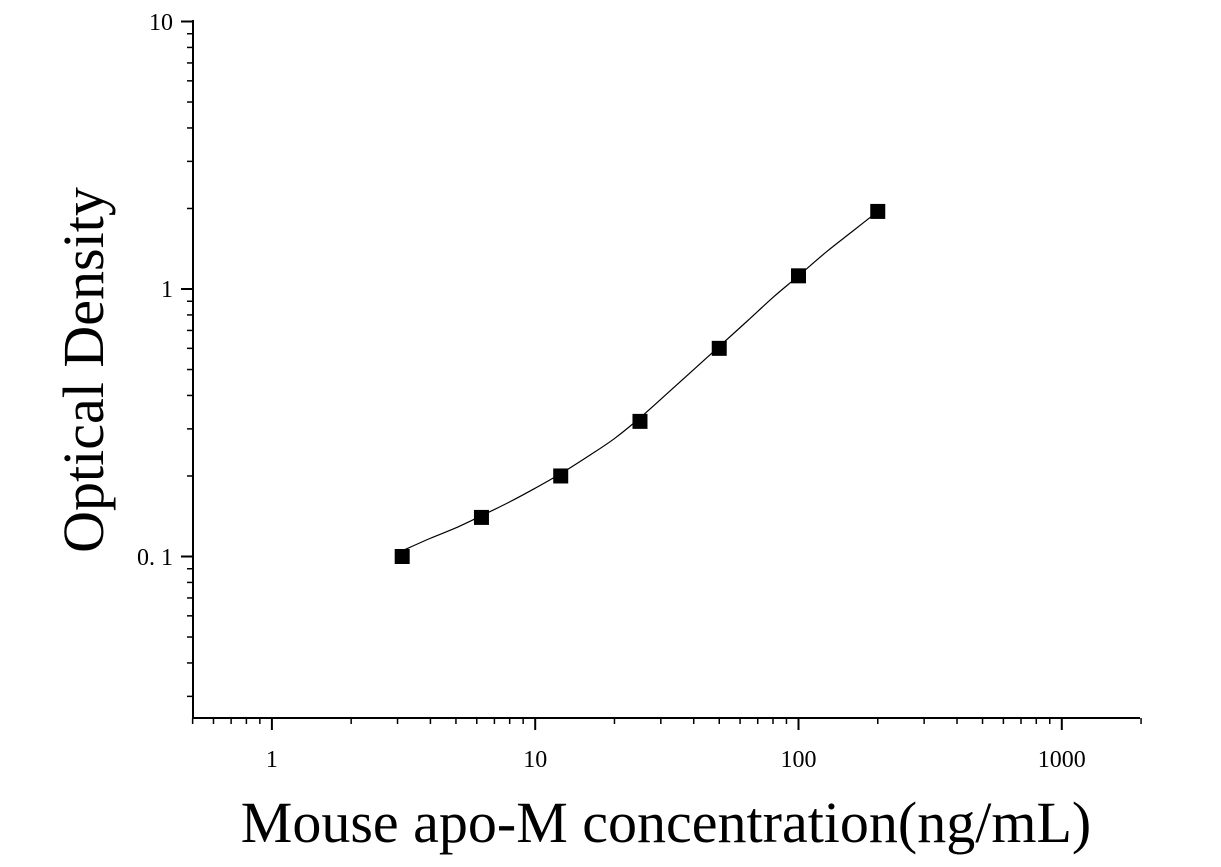  I want to click on x-tick-label: 1, so click(272, 760).